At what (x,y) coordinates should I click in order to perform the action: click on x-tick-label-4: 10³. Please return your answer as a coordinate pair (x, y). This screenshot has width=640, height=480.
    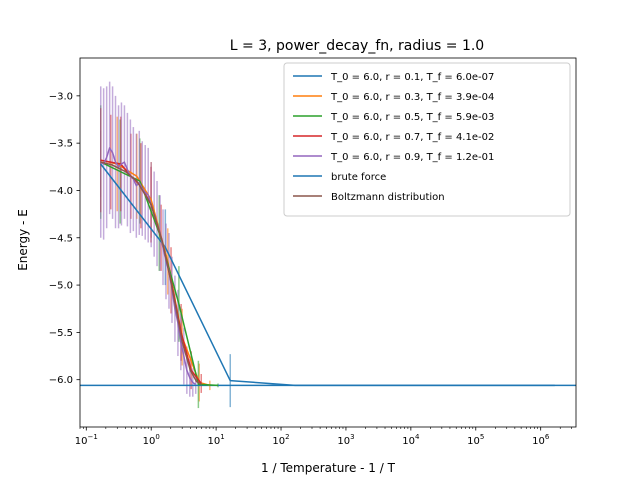
    Looking at the image, I should click on (345, 440).